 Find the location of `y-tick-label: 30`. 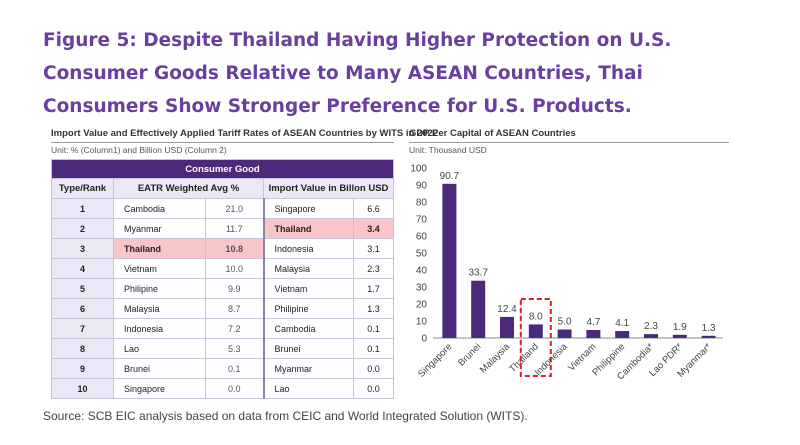

y-tick-label: 30 is located at coordinates (422, 288).